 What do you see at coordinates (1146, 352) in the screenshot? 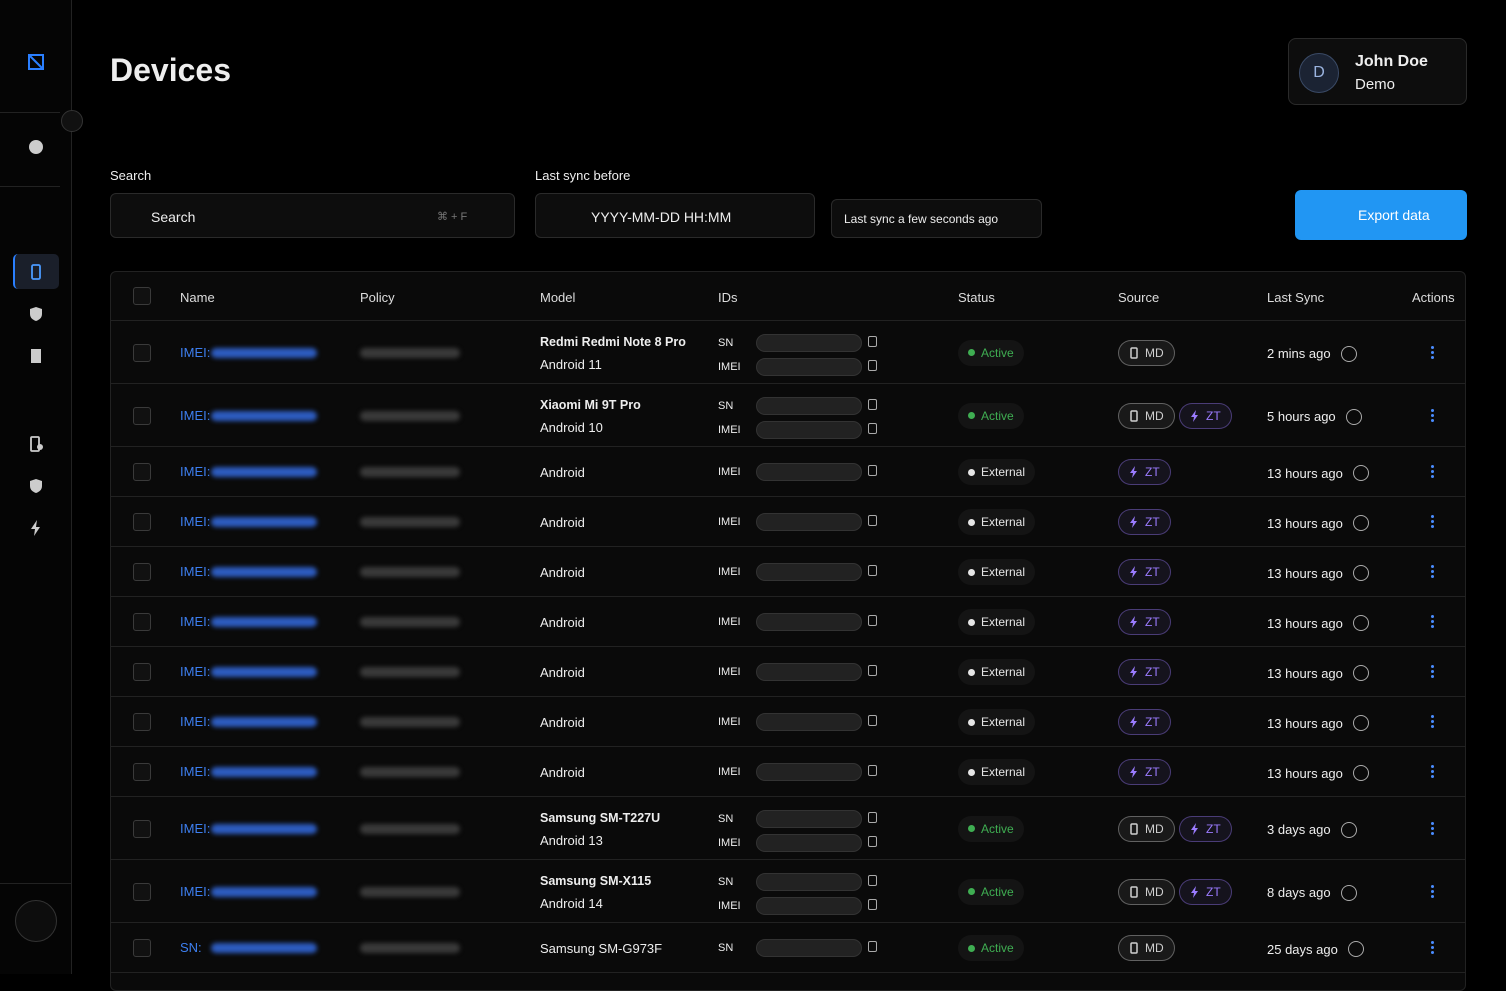
I see `source-badge: MD` at bounding box center [1146, 352].